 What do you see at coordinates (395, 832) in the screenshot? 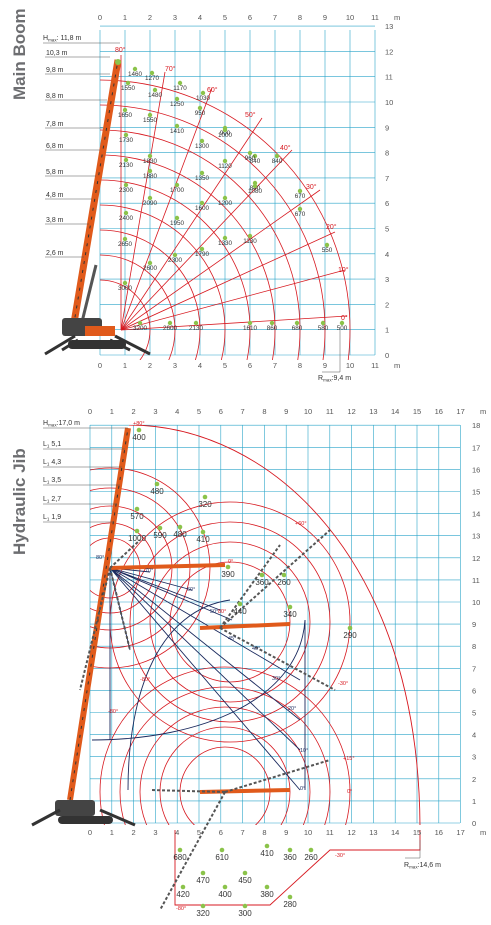
I see `x-tick-label: 14` at bounding box center [395, 832].